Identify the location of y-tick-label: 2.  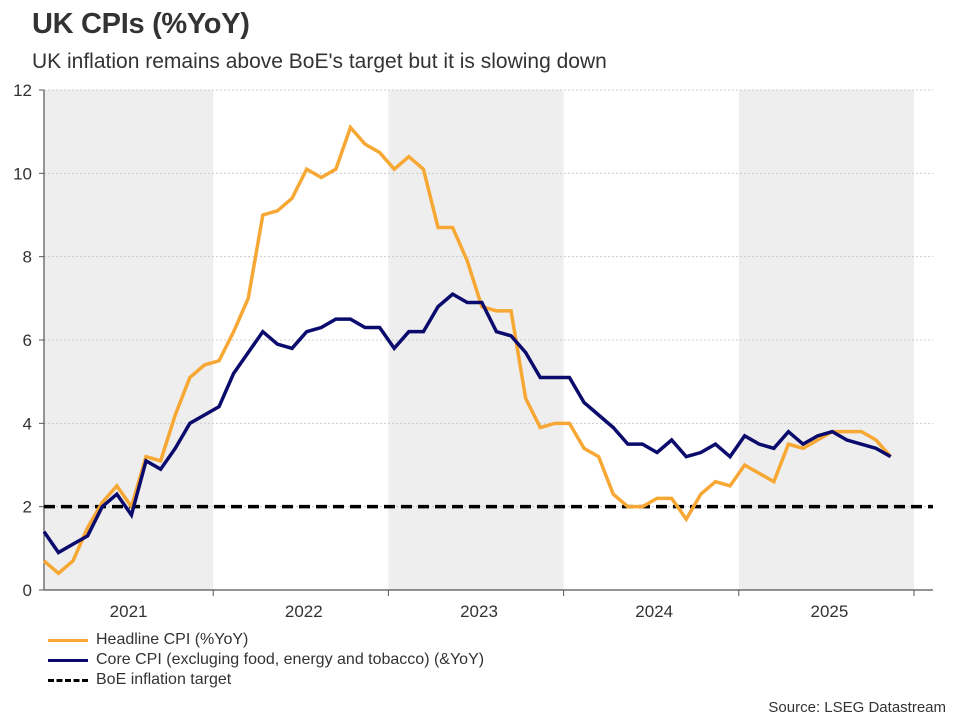
(27, 507).